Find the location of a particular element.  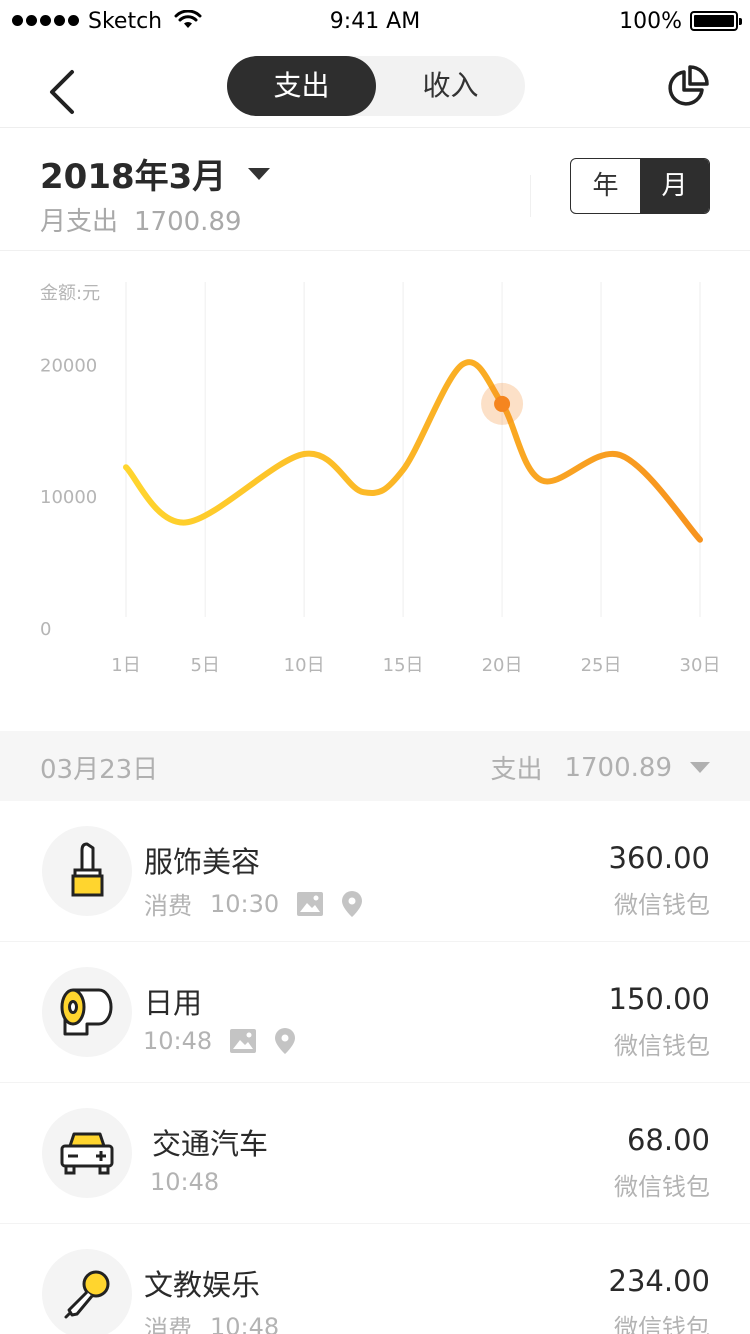

month-header: 2018年3月 月支出 1700.89 年 月 is located at coordinates (375, 190).